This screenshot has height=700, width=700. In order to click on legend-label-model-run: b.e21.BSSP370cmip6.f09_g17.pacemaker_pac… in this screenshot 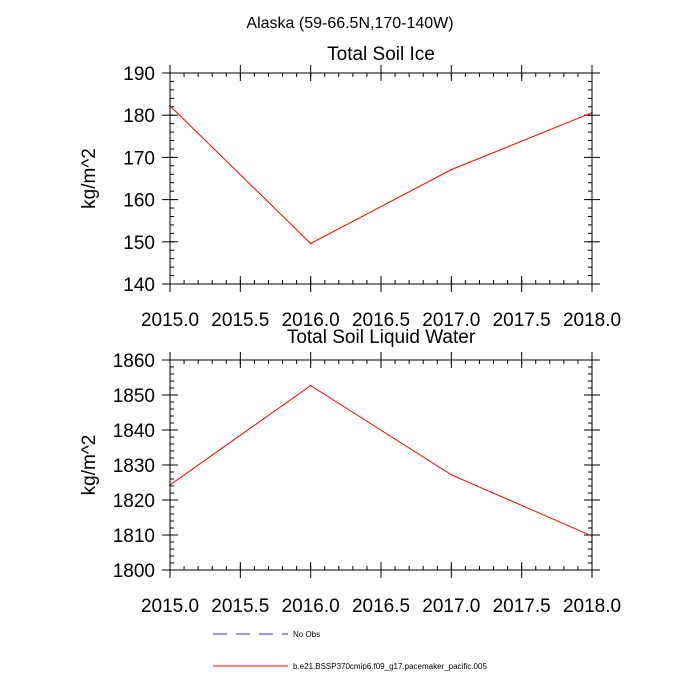, I will do `click(390, 666)`.